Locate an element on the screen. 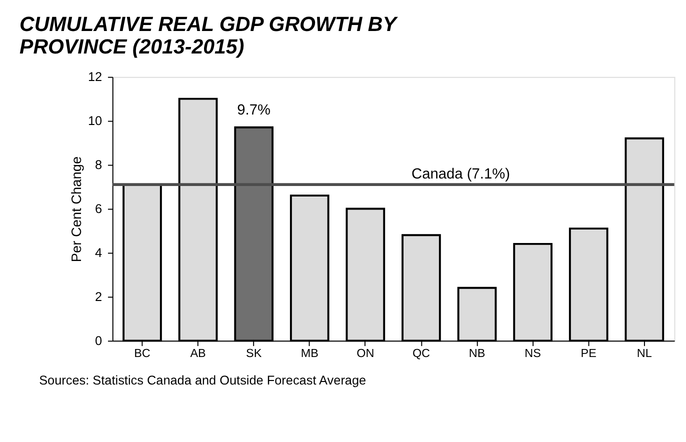 The image size is (686, 442). x-tick-label: BC is located at coordinates (142, 353).